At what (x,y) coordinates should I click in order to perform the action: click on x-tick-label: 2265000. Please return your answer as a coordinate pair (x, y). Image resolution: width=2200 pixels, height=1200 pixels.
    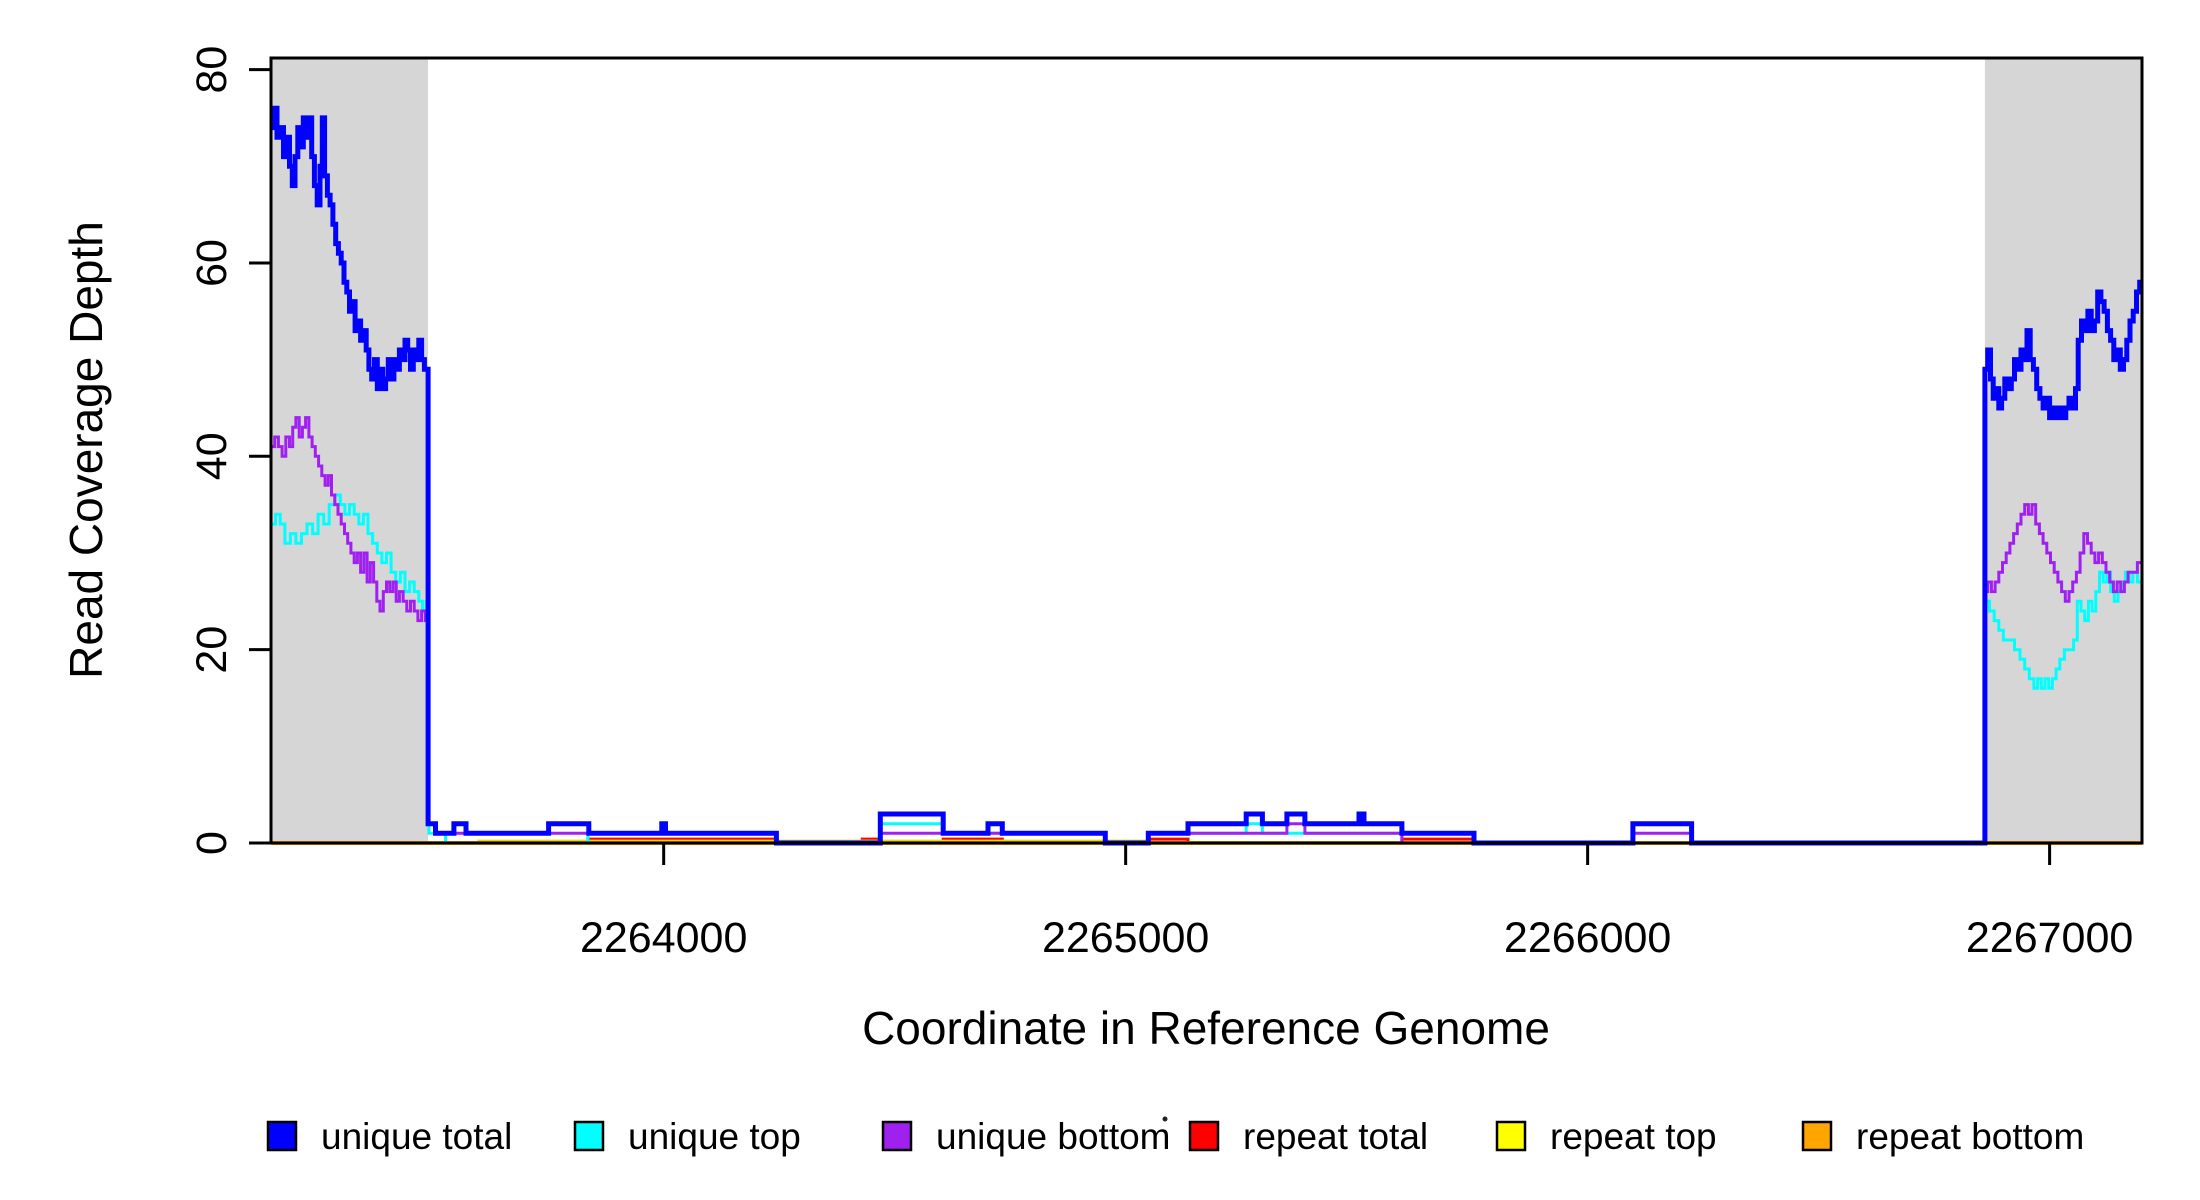
    Looking at the image, I should click on (1125, 938).